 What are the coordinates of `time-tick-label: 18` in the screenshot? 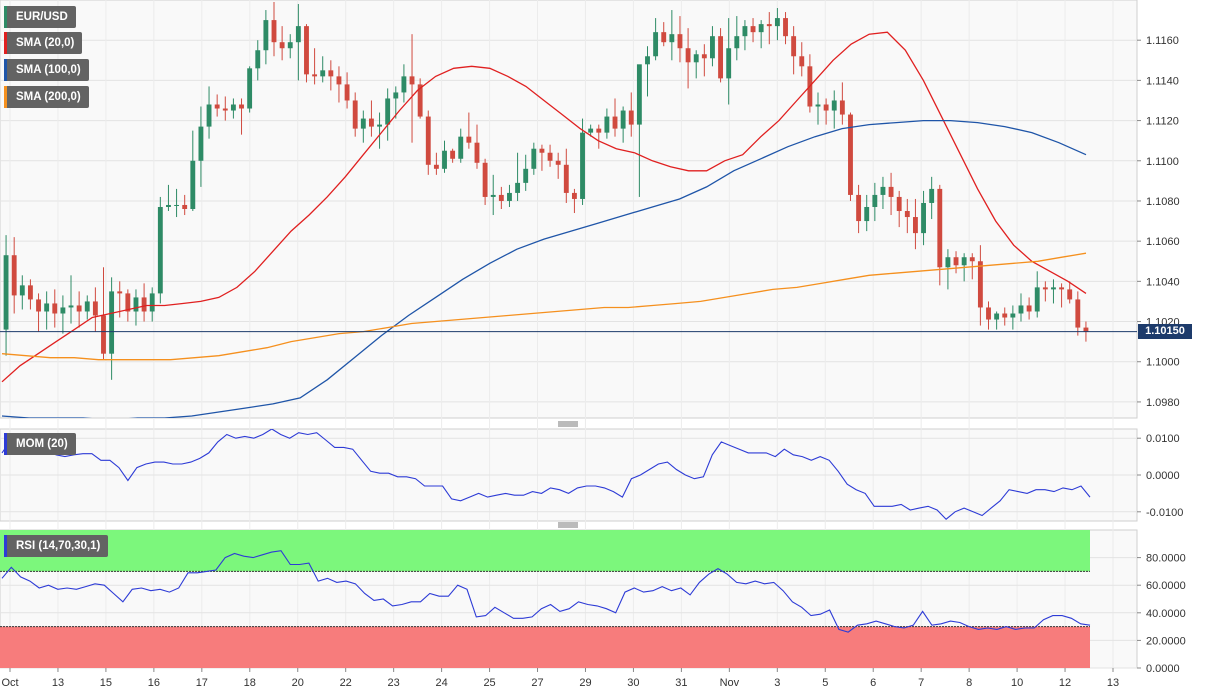 It's located at (250, 683).